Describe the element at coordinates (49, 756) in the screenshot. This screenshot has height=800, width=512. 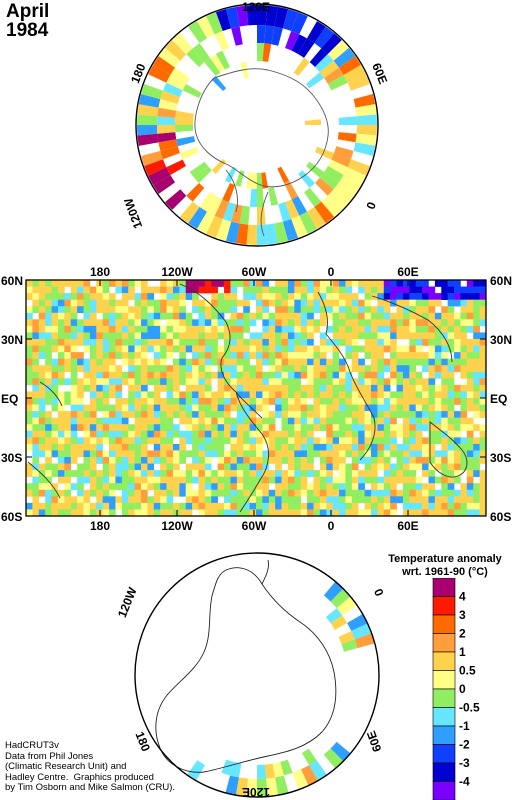
I see `credit-line-2: Data from Phil Jones` at that location.